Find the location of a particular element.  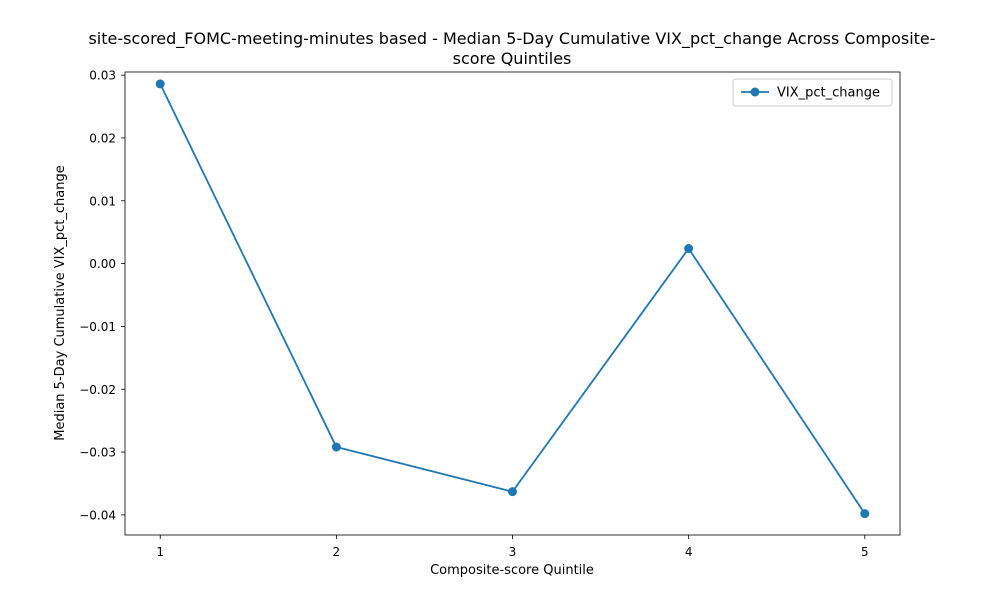

x-tick-label: 5 is located at coordinates (865, 552).